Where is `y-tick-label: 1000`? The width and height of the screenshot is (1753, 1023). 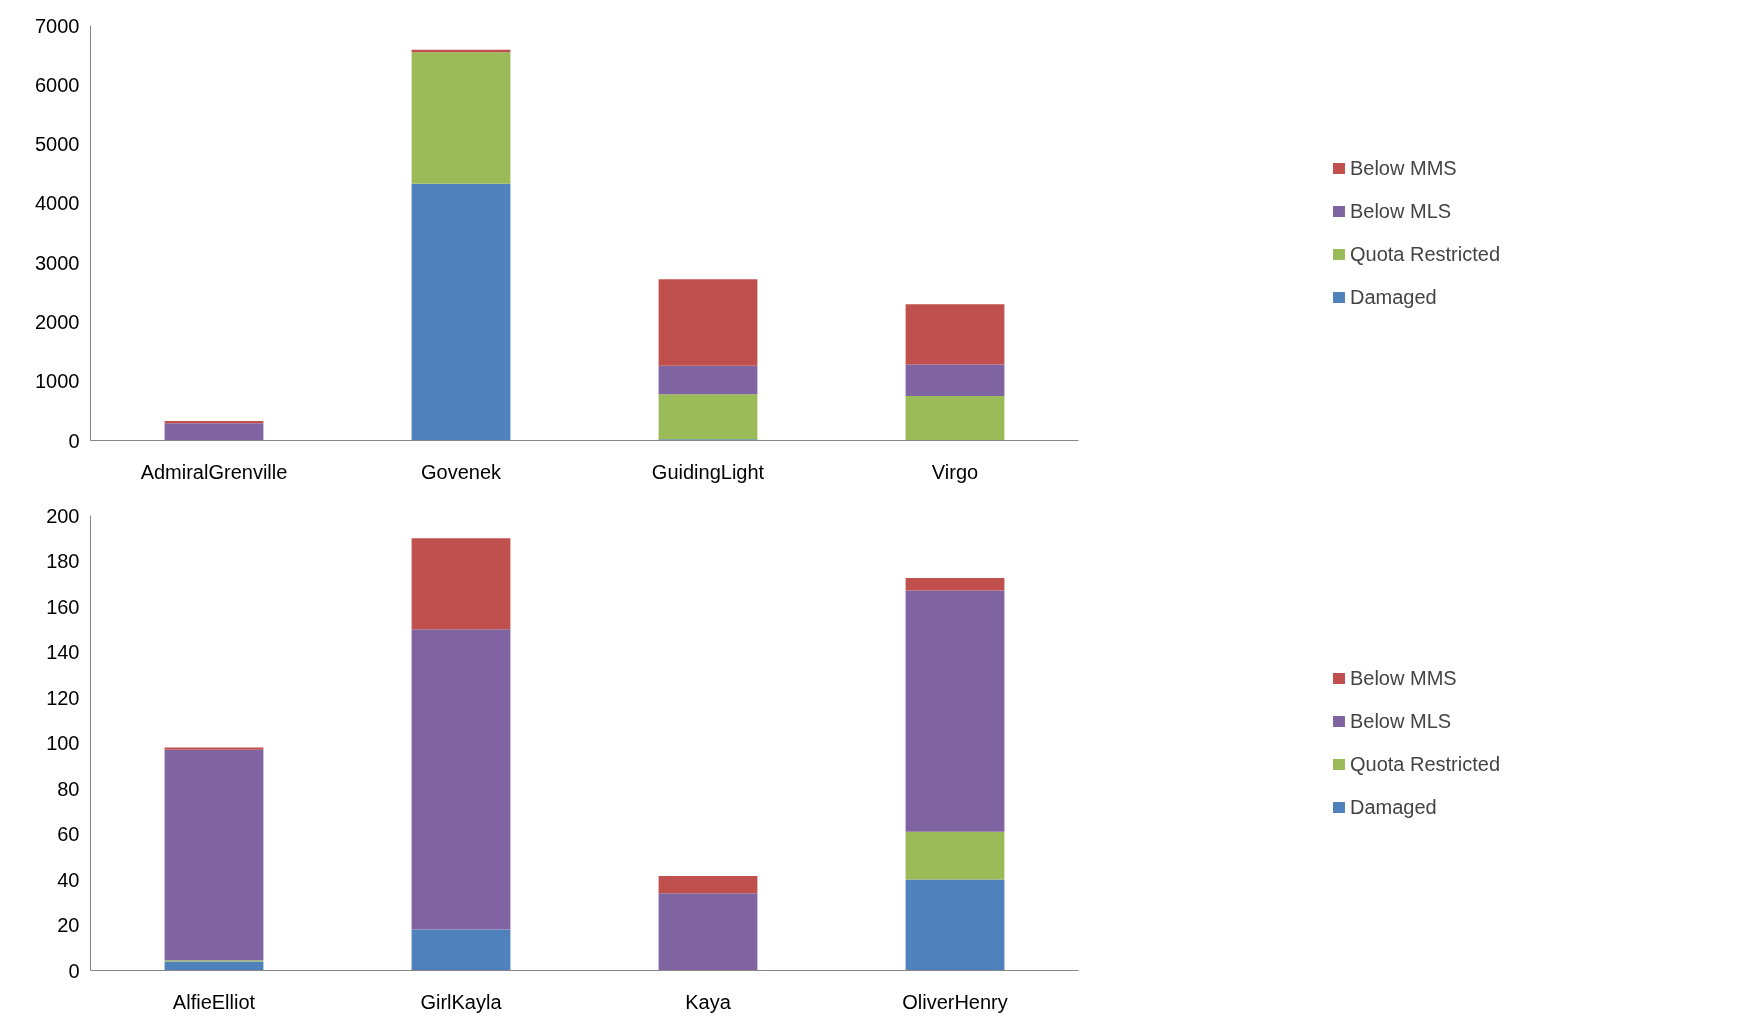 y-tick-label: 1000 is located at coordinates (57, 381).